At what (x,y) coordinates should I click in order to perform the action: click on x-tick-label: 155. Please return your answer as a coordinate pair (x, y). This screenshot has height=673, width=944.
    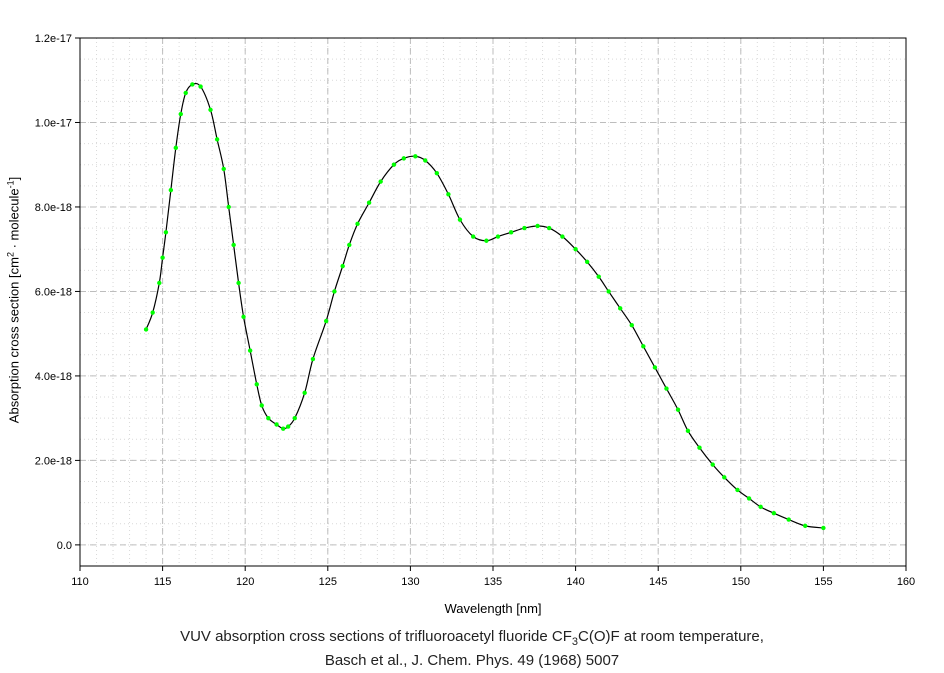
    Looking at the image, I should click on (823, 582).